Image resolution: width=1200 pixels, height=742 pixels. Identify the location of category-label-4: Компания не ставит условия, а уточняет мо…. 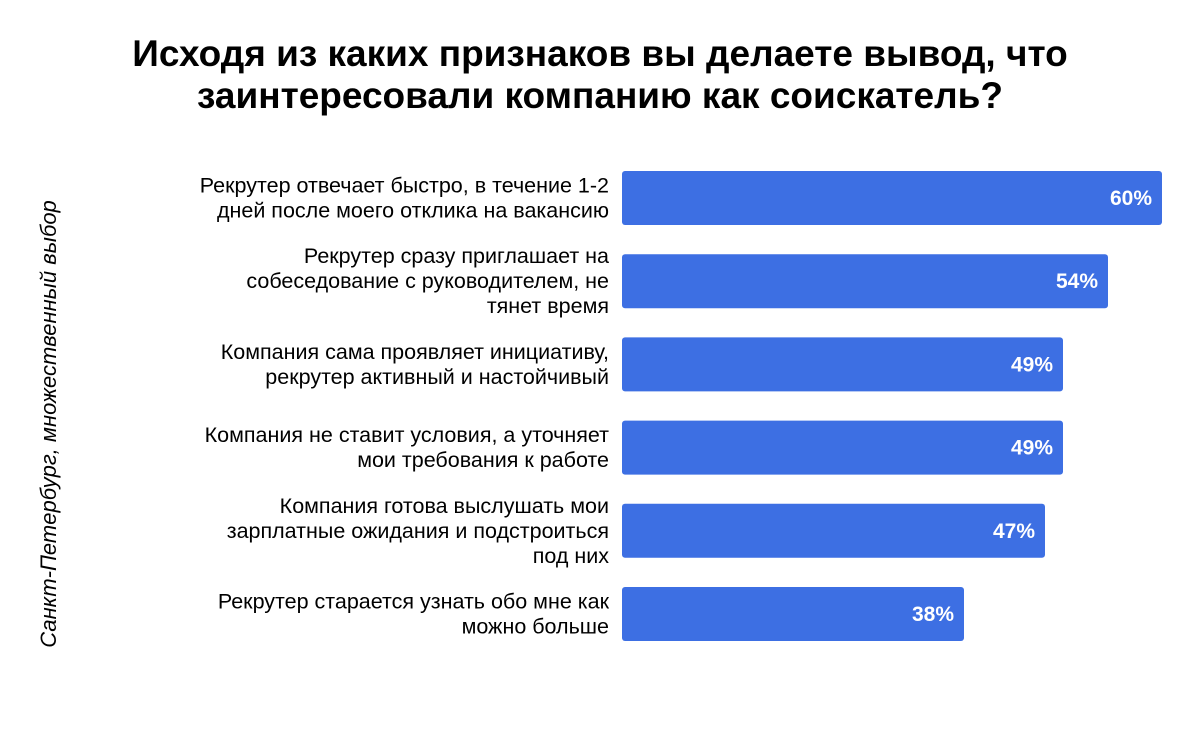
(407, 447).